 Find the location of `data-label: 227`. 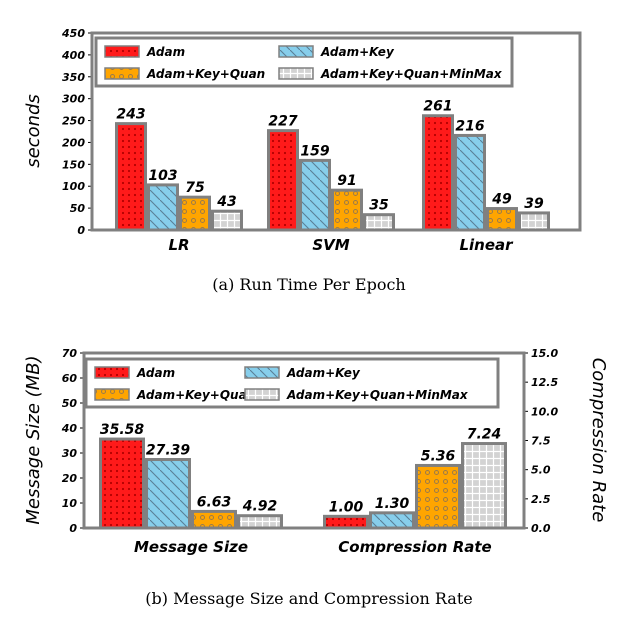

data-label: 227 is located at coordinates (282, 122).